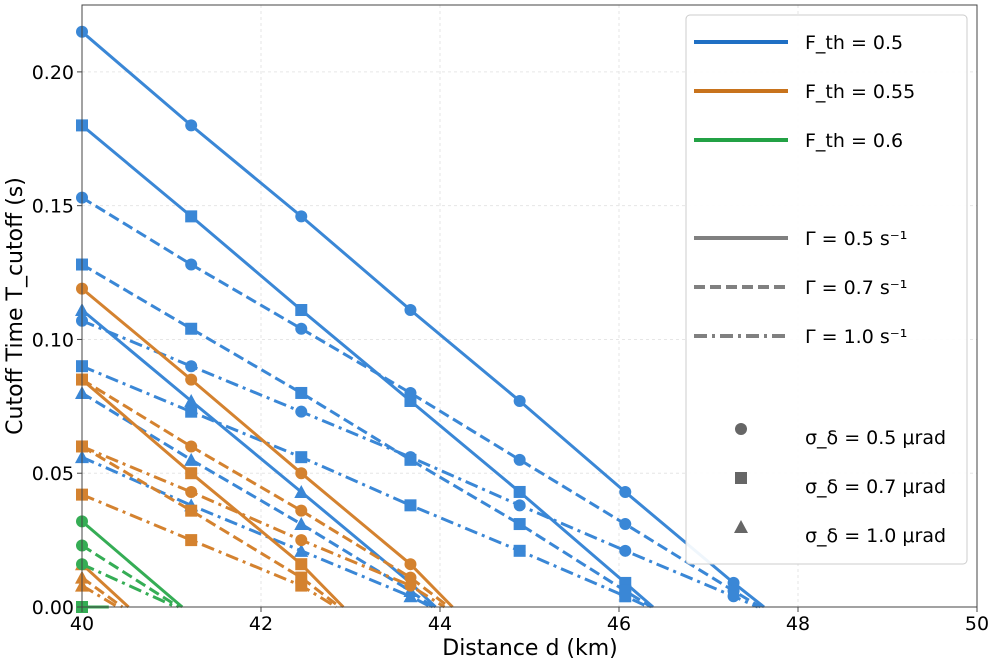 The width and height of the screenshot is (995, 662). Describe the element at coordinates (619, 624) in the screenshot. I see `x-tick-label: 46` at that location.